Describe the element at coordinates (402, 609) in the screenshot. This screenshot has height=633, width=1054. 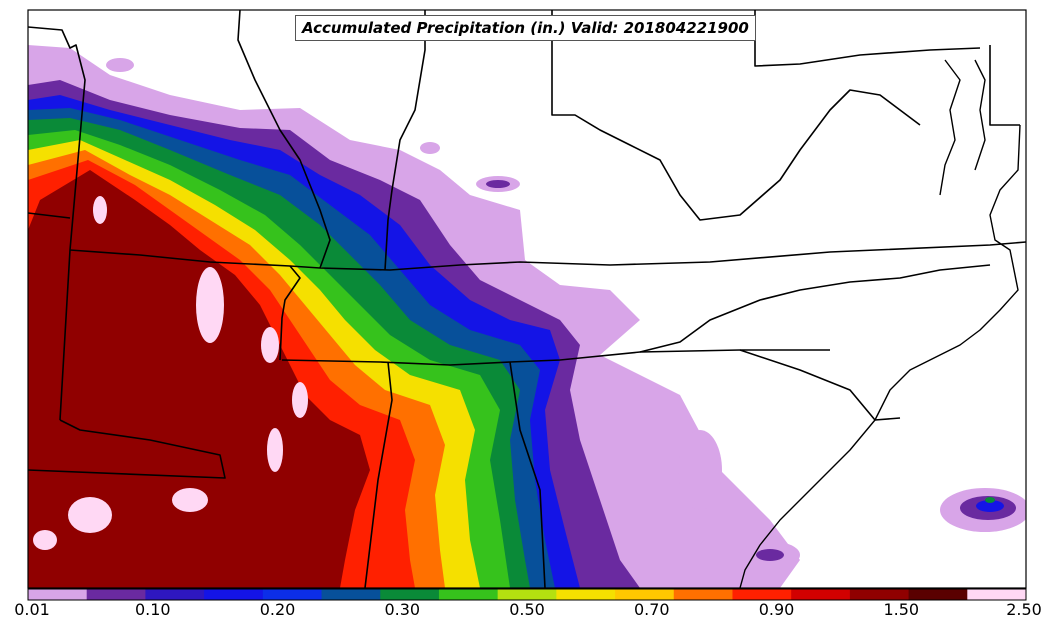
I see `colorbar-tick-label: 0.30` at that location.